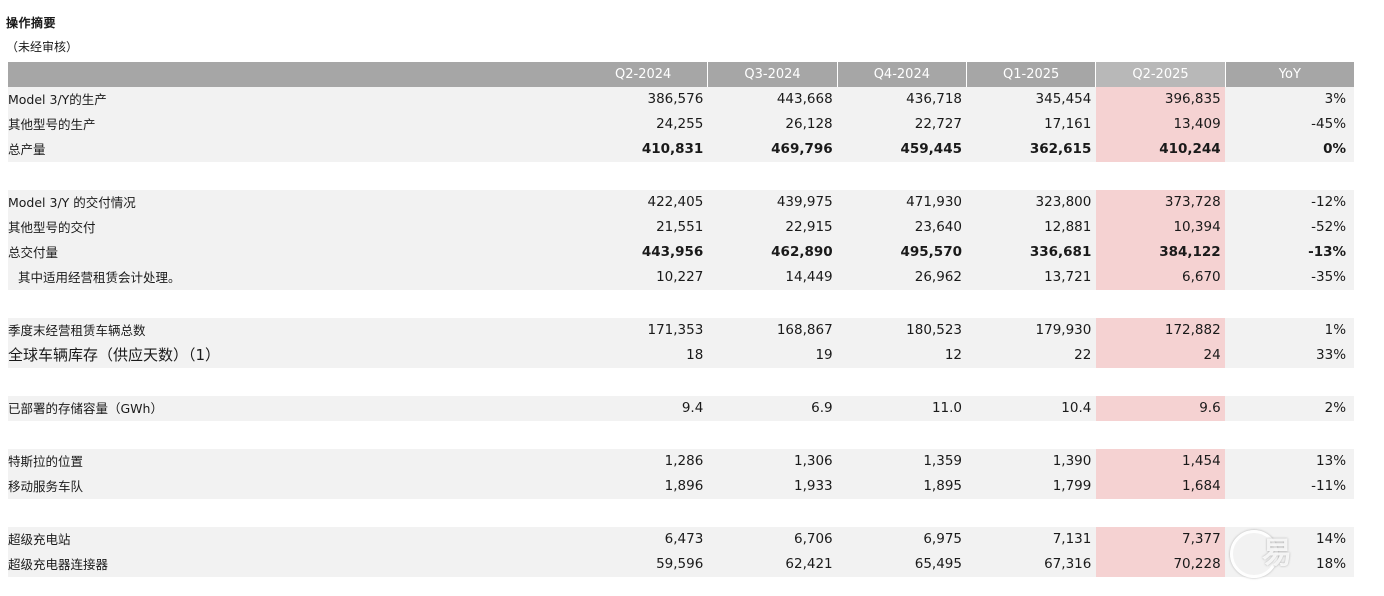  I want to click on value-cell: 6,706, so click(813, 539).